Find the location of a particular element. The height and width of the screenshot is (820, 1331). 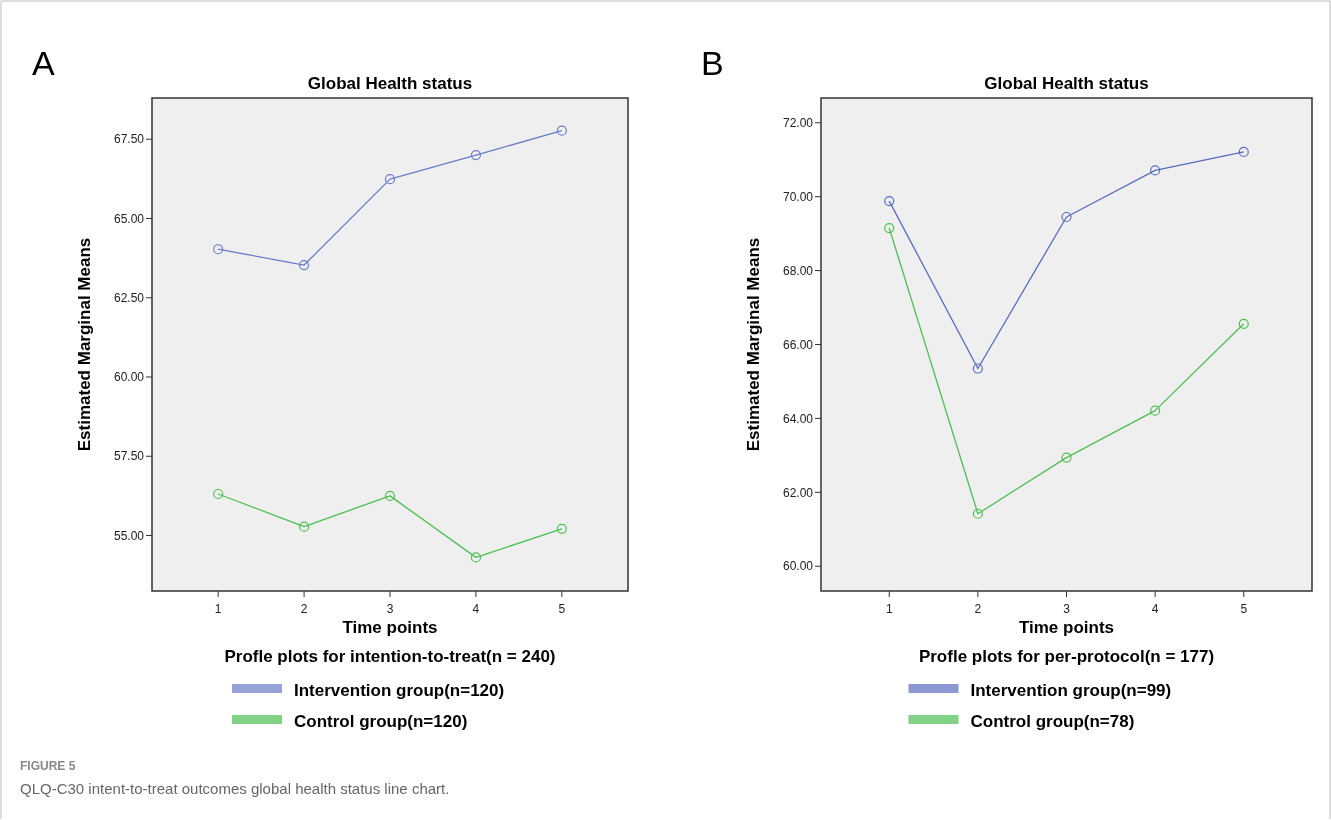

y-tick-label: 62.50 is located at coordinates (129, 297).